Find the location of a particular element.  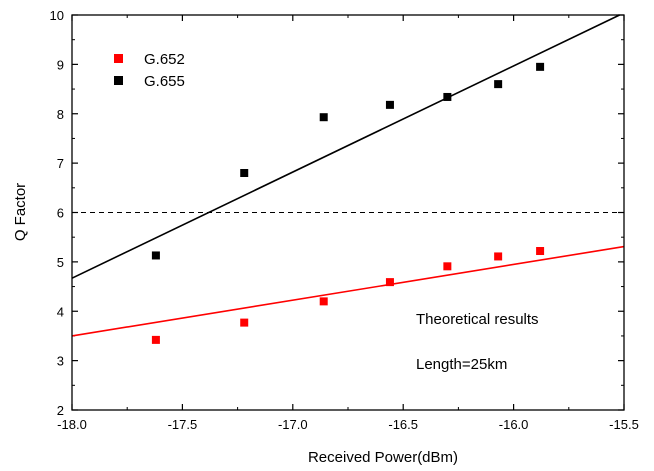

y-tick-label: 9 is located at coordinates (60, 64).